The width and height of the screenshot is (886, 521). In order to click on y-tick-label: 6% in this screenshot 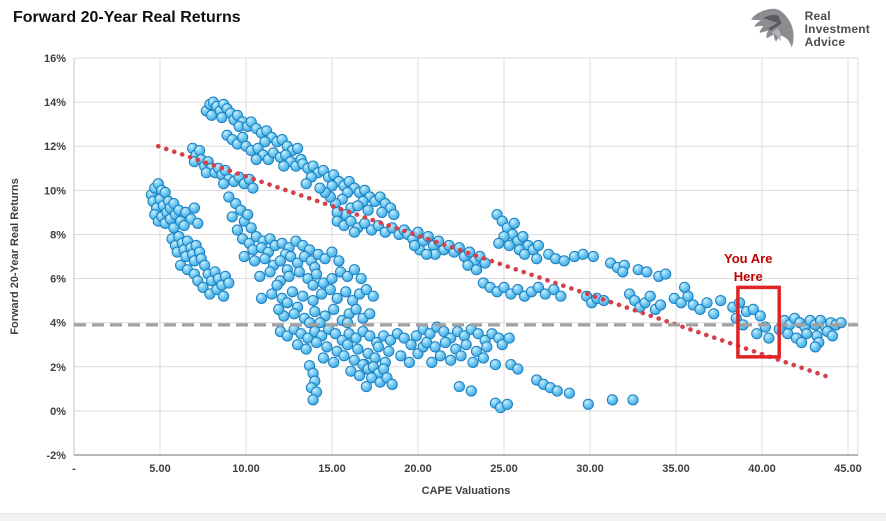, I will do `click(58, 280)`.